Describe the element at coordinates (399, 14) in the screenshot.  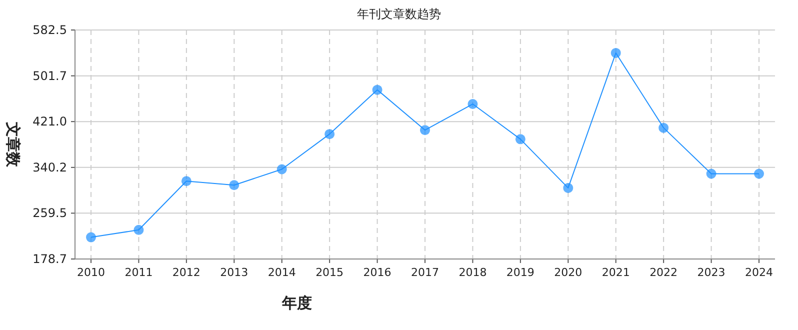
I see `chart-title: 年刊文章数趋势` at that location.